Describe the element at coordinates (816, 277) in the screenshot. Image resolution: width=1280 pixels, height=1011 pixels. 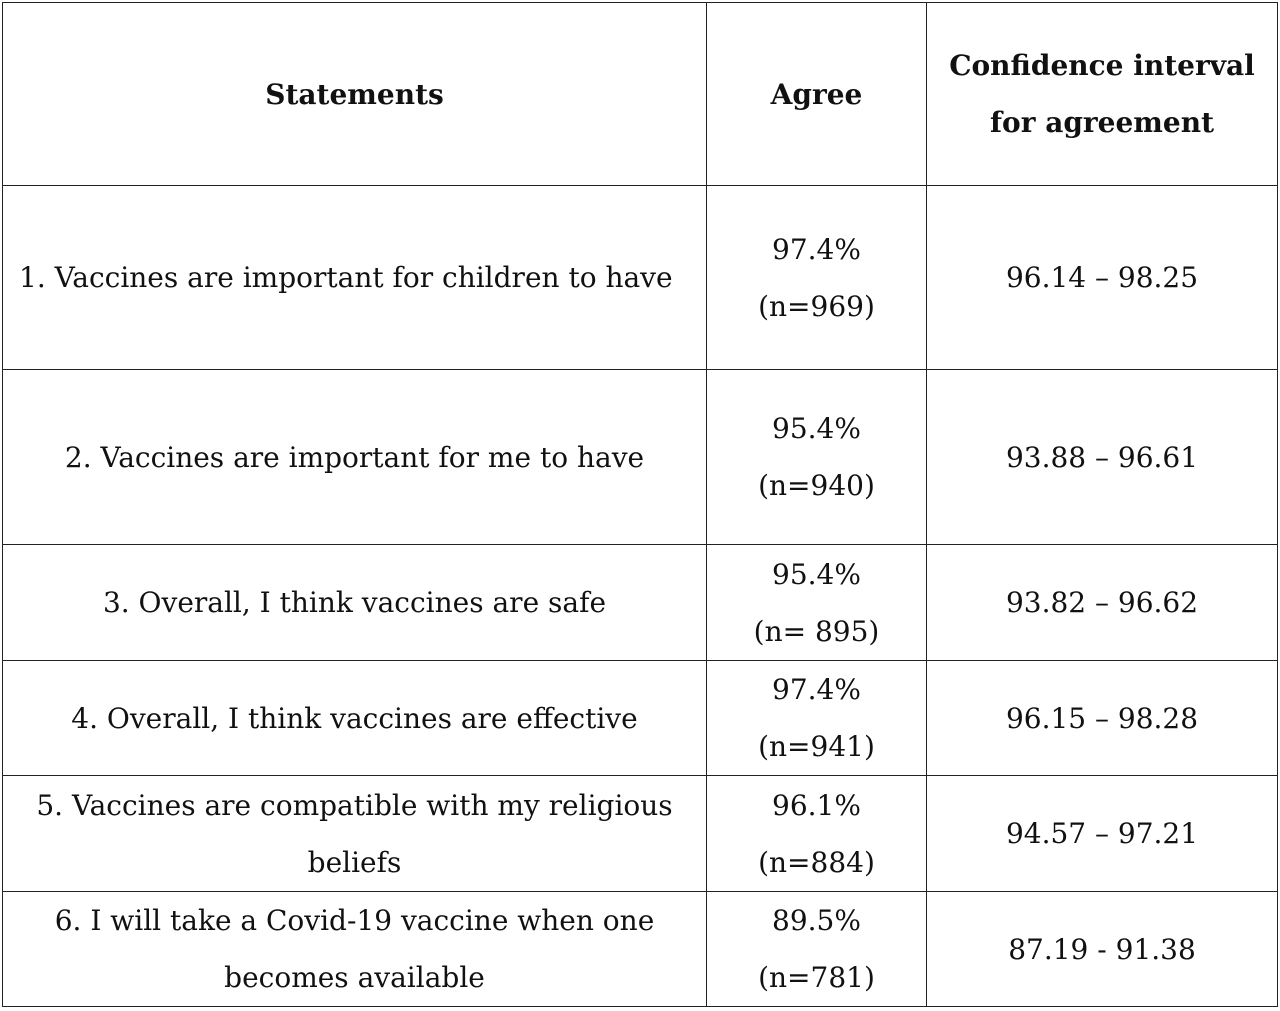
I see `agree-cell: 97.4% (n=969)` at that location.